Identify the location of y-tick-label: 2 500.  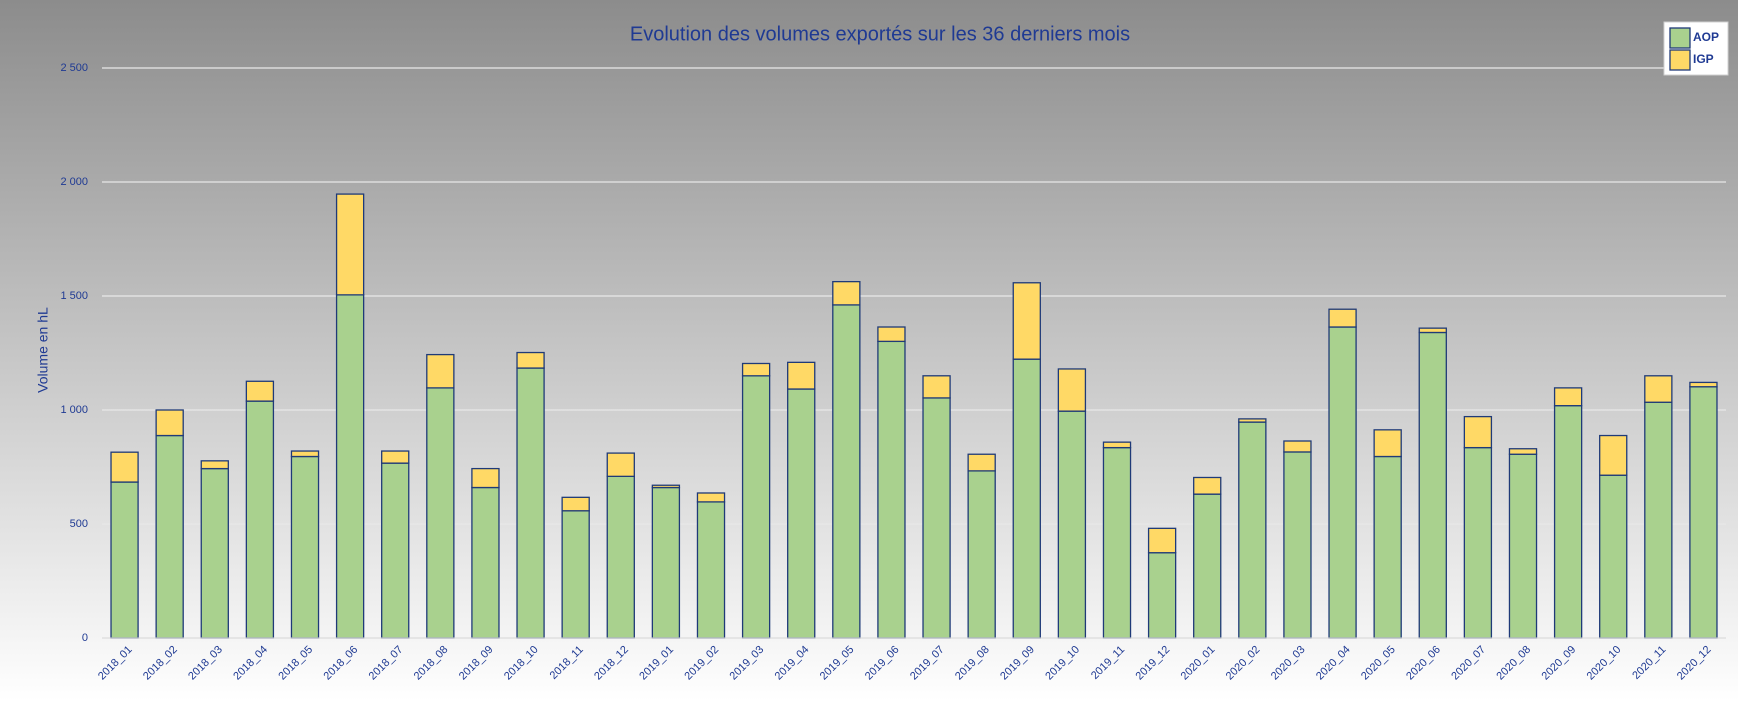
(74, 68).